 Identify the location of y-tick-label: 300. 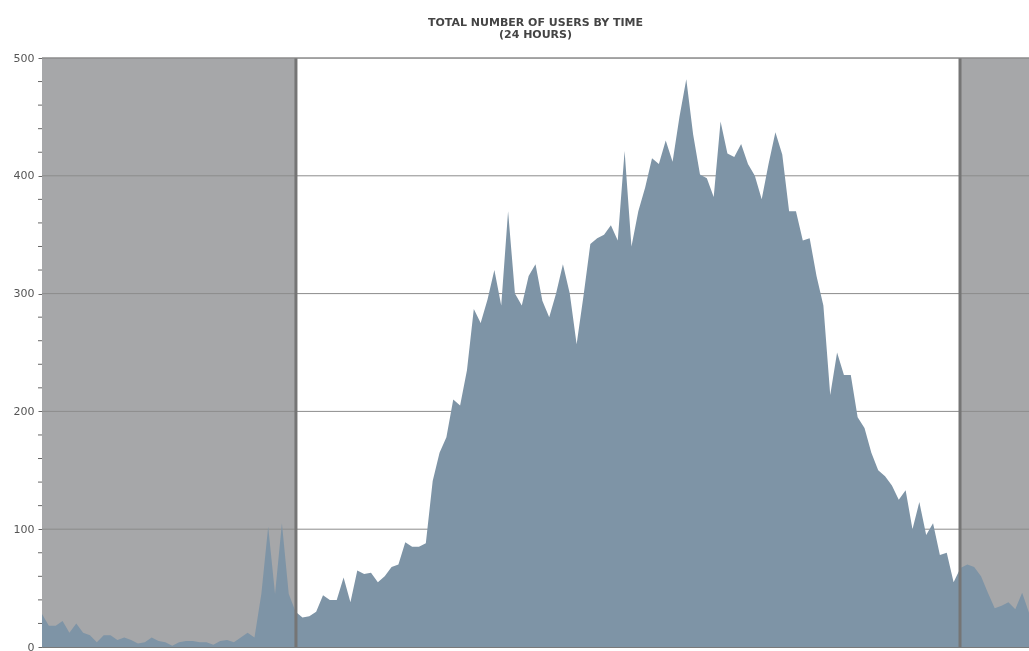
(24, 294).